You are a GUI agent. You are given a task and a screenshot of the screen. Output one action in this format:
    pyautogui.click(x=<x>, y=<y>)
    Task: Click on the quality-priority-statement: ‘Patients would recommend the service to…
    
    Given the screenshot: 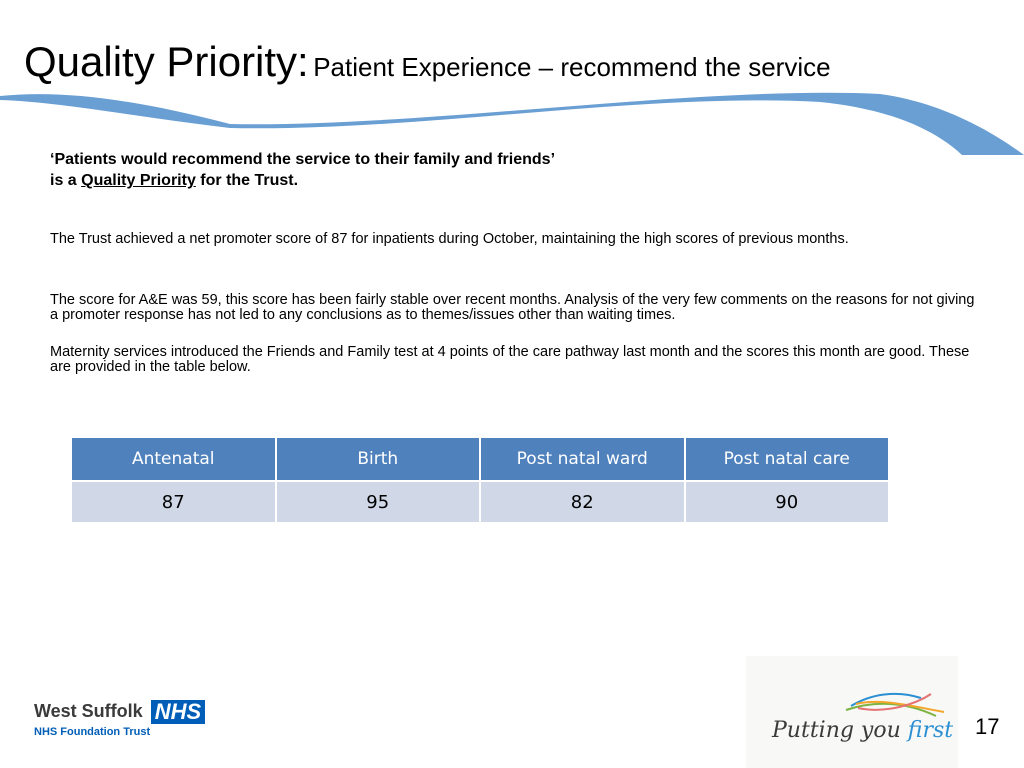 What is the action you would take?
    pyautogui.click(x=302, y=170)
    